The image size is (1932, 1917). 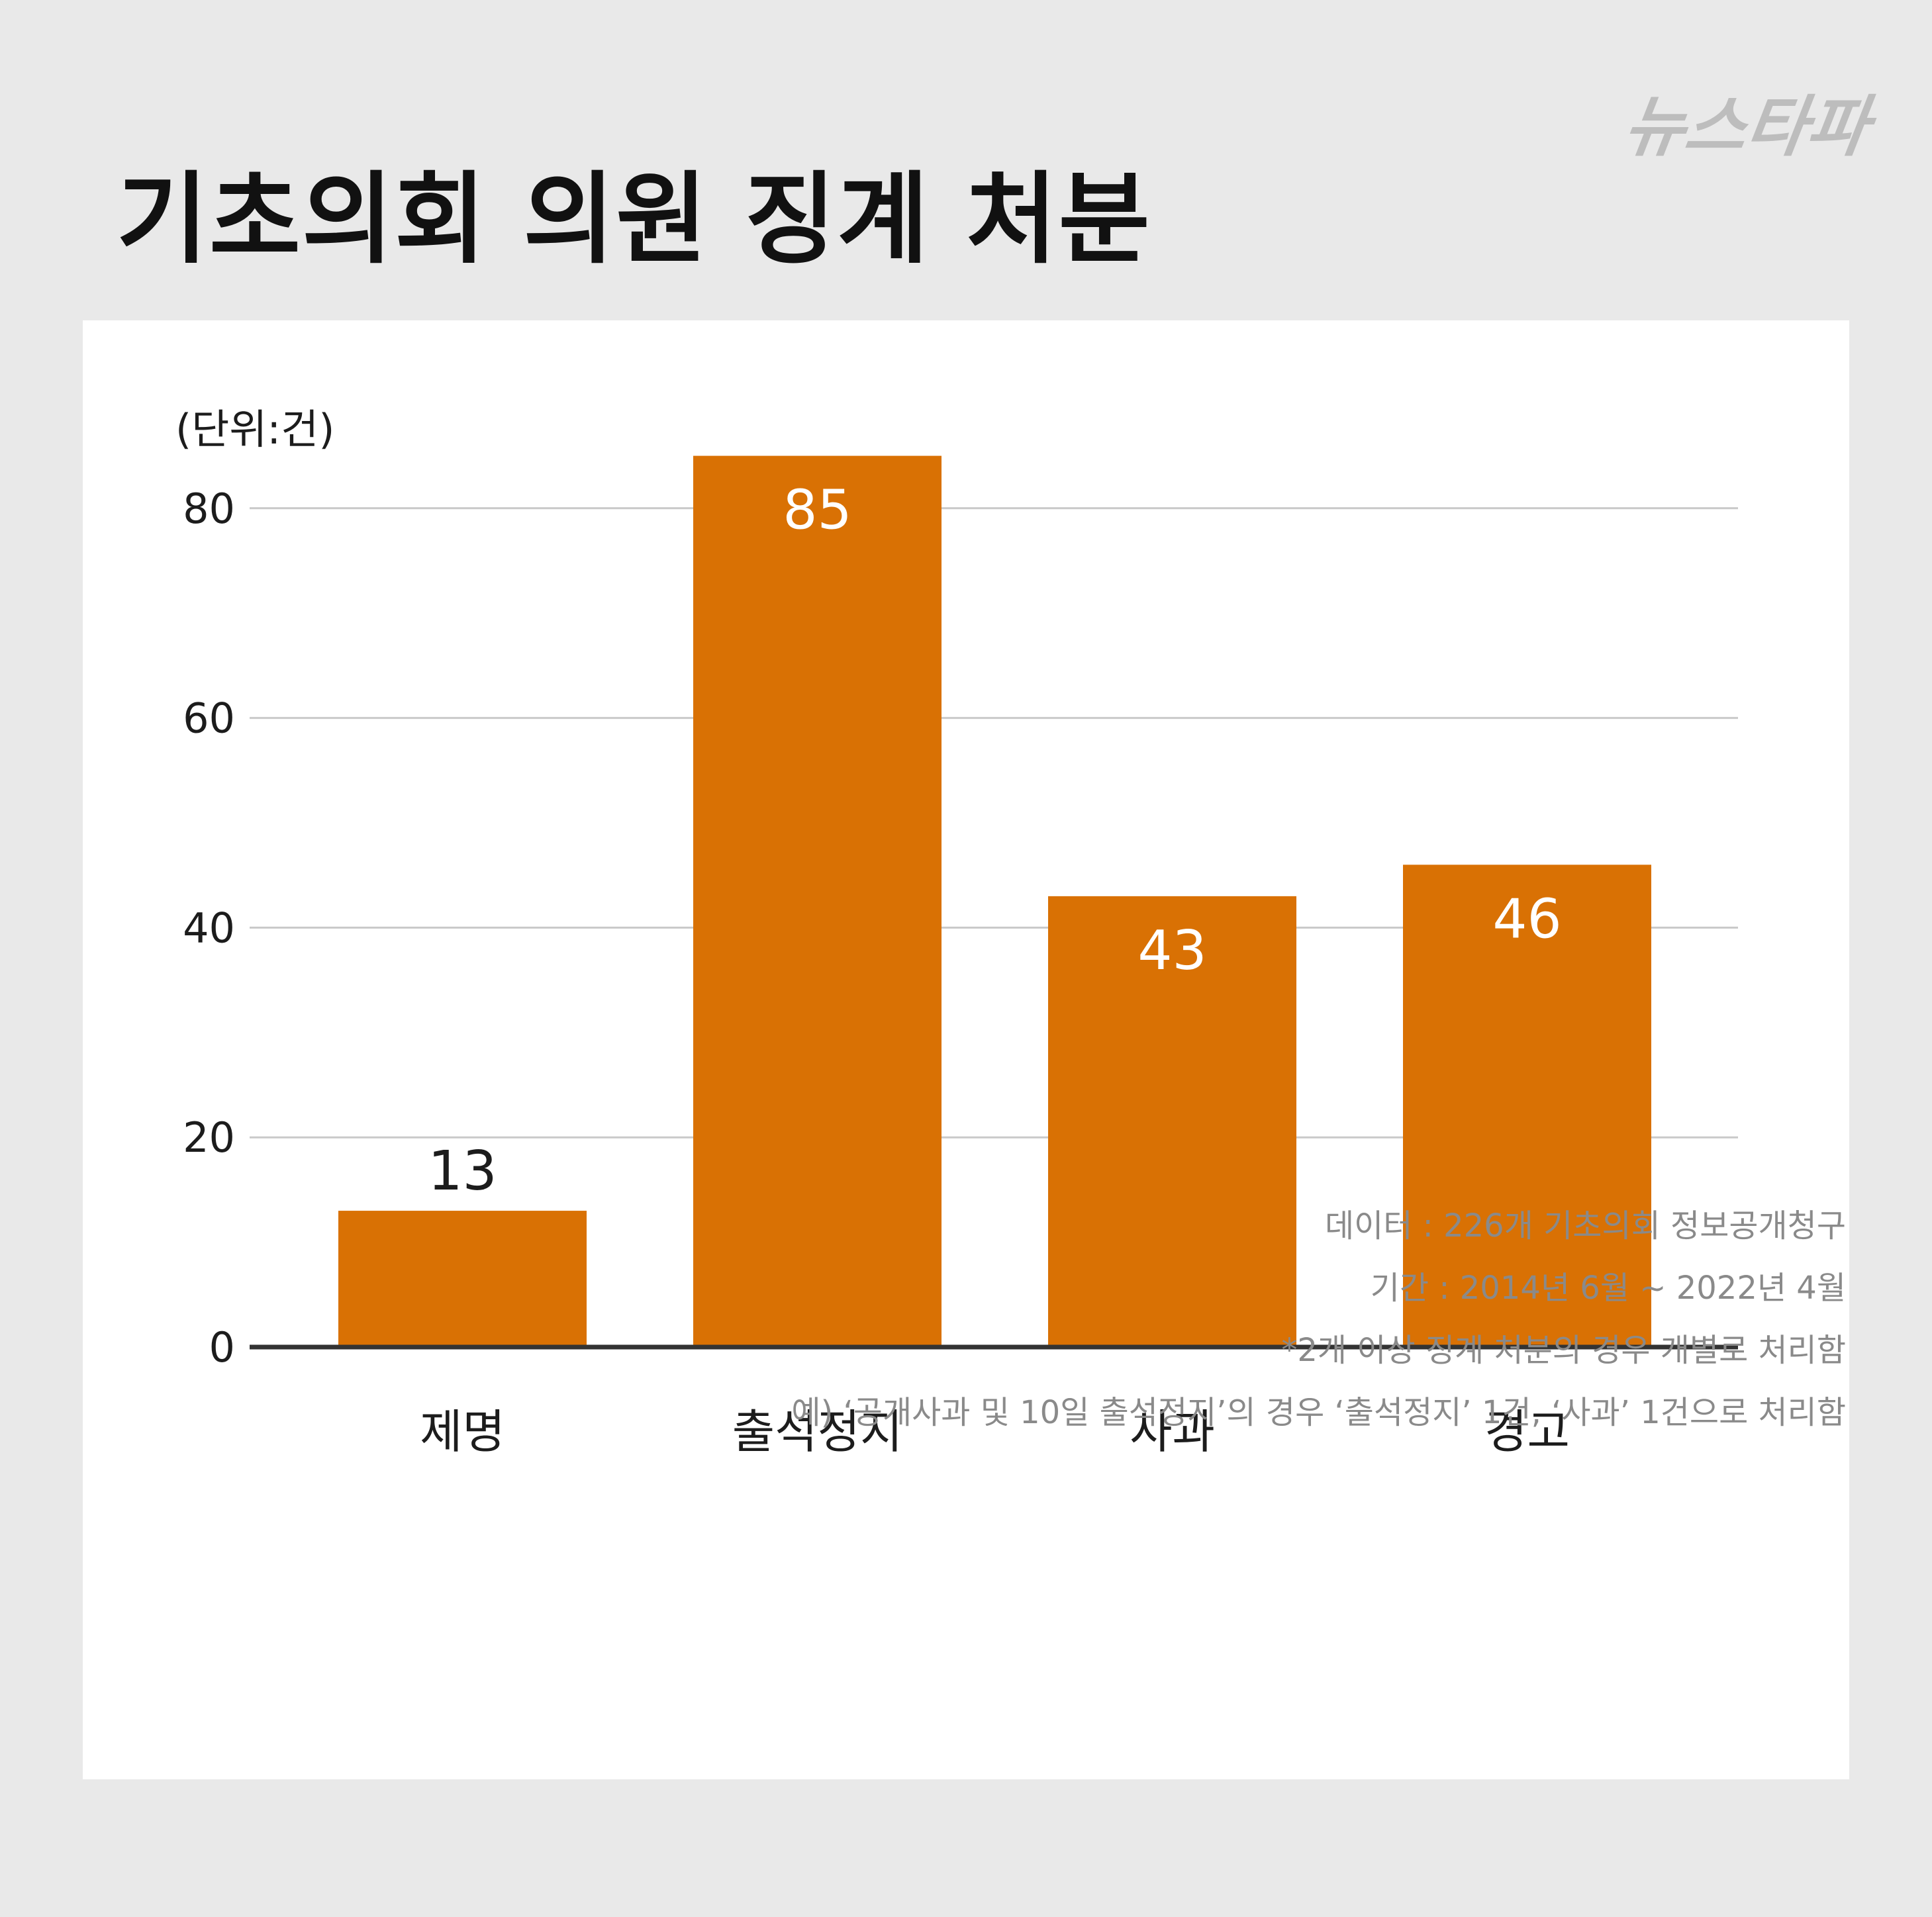 What do you see at coordinates (1608, 1288) in the screenshot?
I see `footnote-period: 기간 : 2014년 6월 ~ 2022년 4월` at bounding box center [1608, 1288].